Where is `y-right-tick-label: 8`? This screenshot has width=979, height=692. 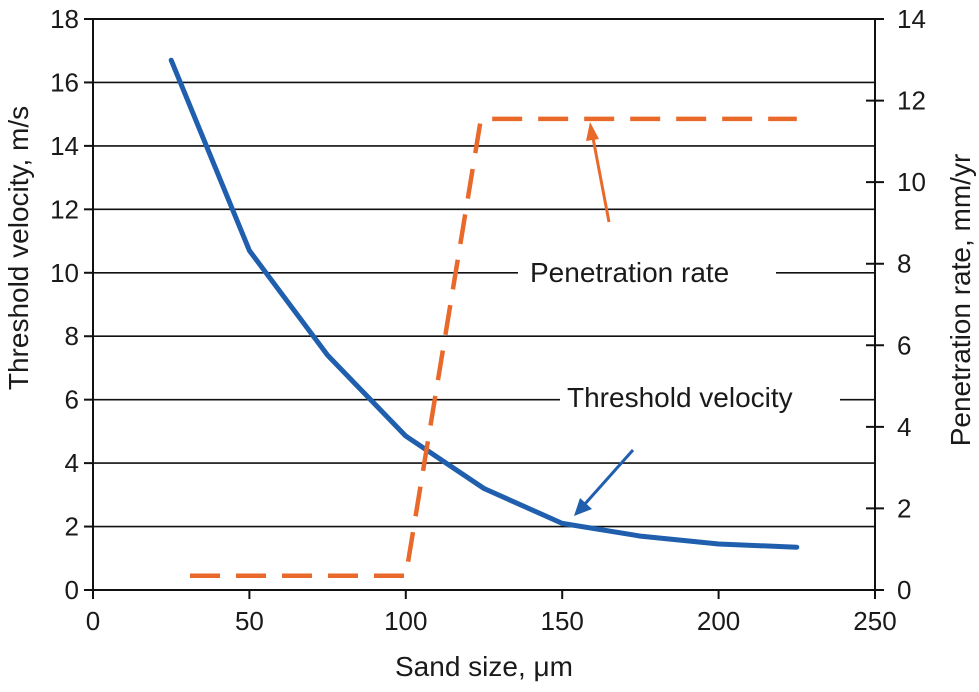 y-right-tick-label: 8 is located at coordinates (904, 264).